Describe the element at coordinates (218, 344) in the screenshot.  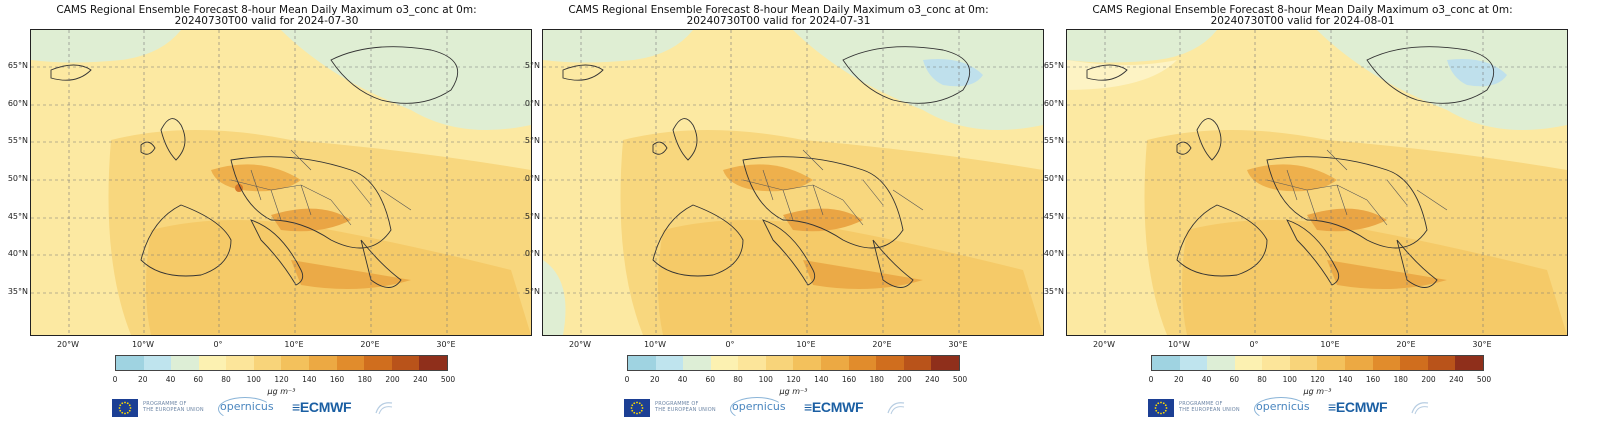
I see `lon-label: 0°` at that location.